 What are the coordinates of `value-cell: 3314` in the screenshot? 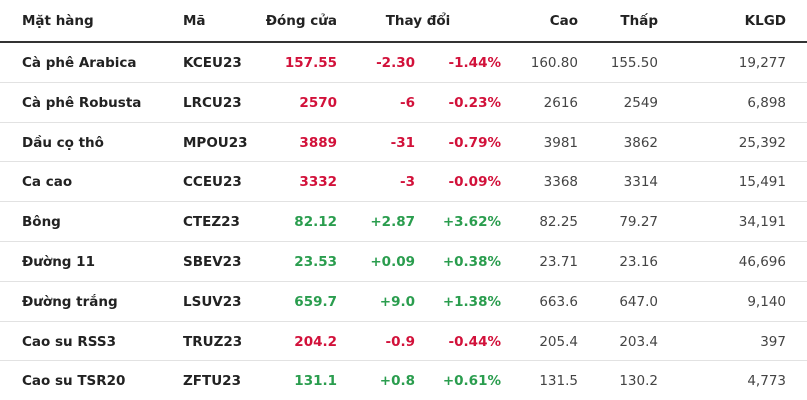 It's located at (640, 182).